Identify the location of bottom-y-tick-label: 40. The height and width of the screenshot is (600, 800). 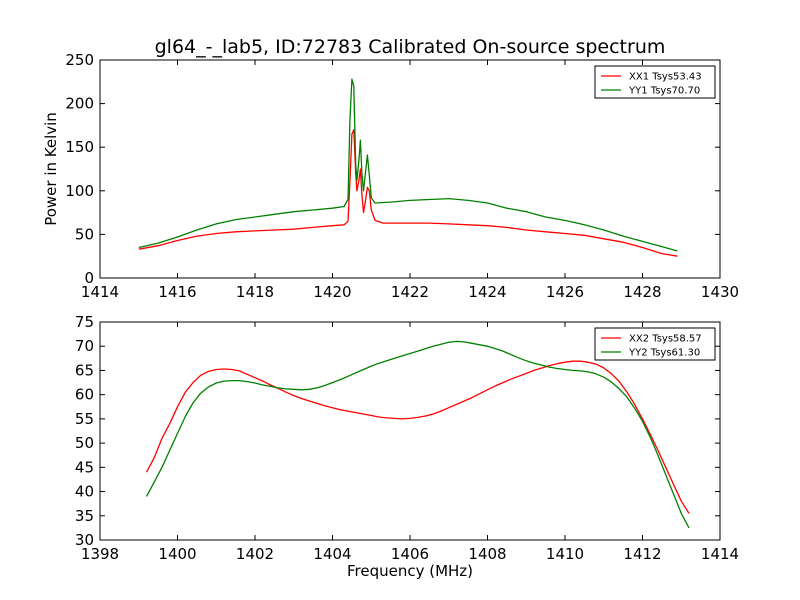
(84, 492).